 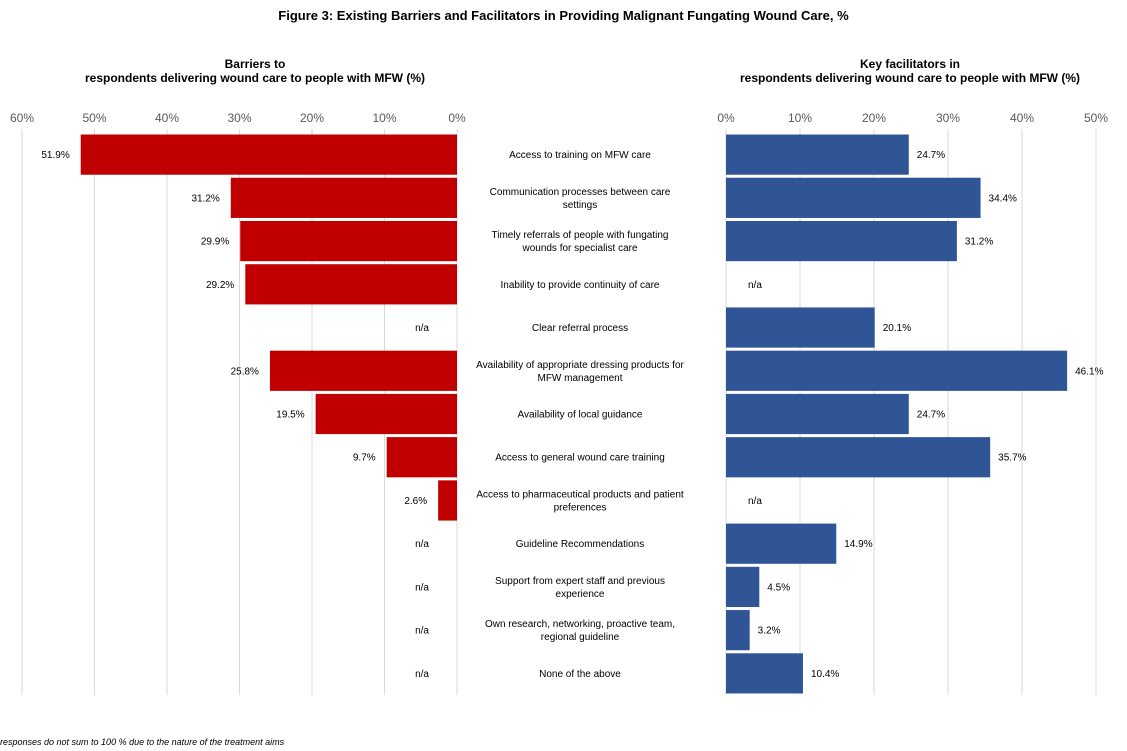 I want to click on category-label-line: None of the above, so click(x=580, y=674).